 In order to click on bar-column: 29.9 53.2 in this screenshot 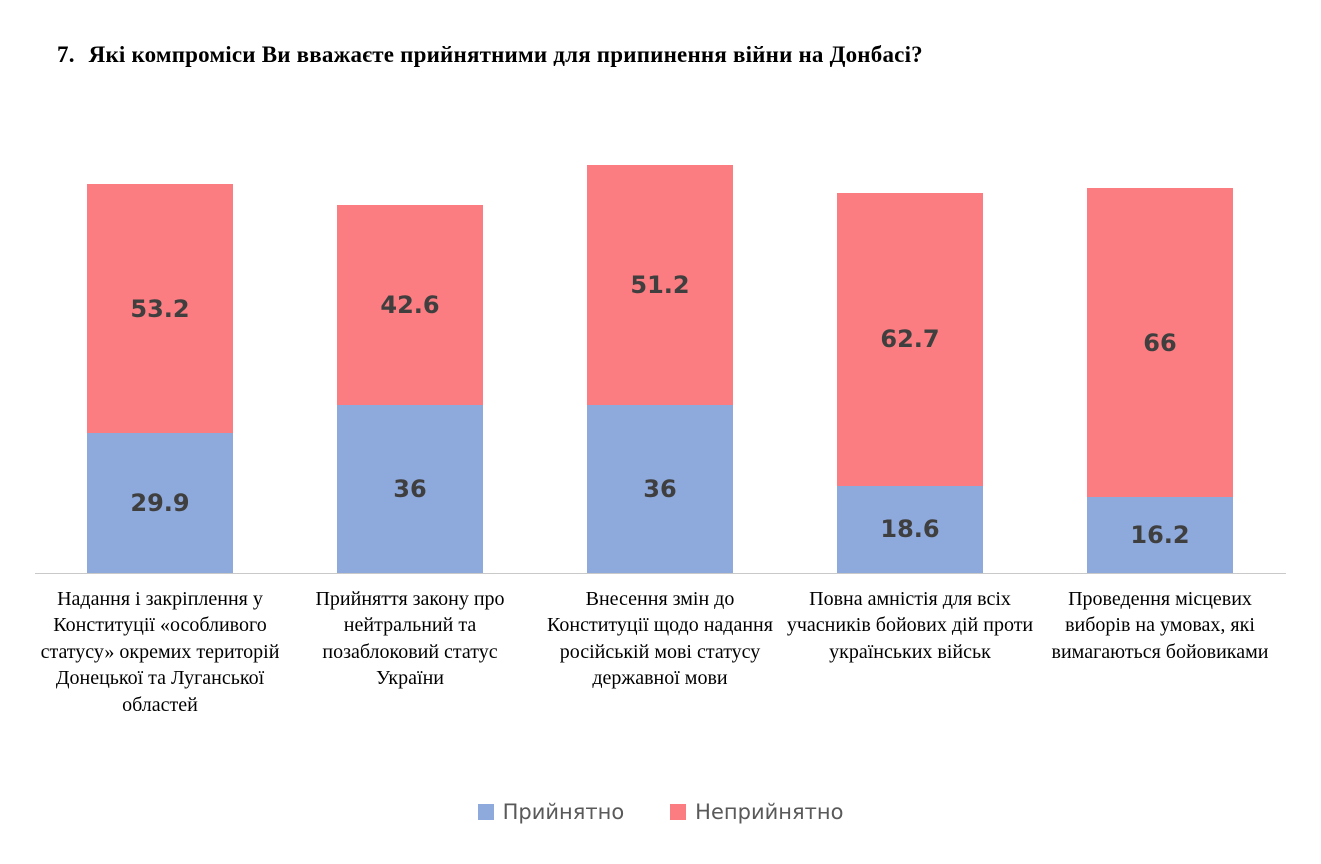, I will do `click(160, 345)`.